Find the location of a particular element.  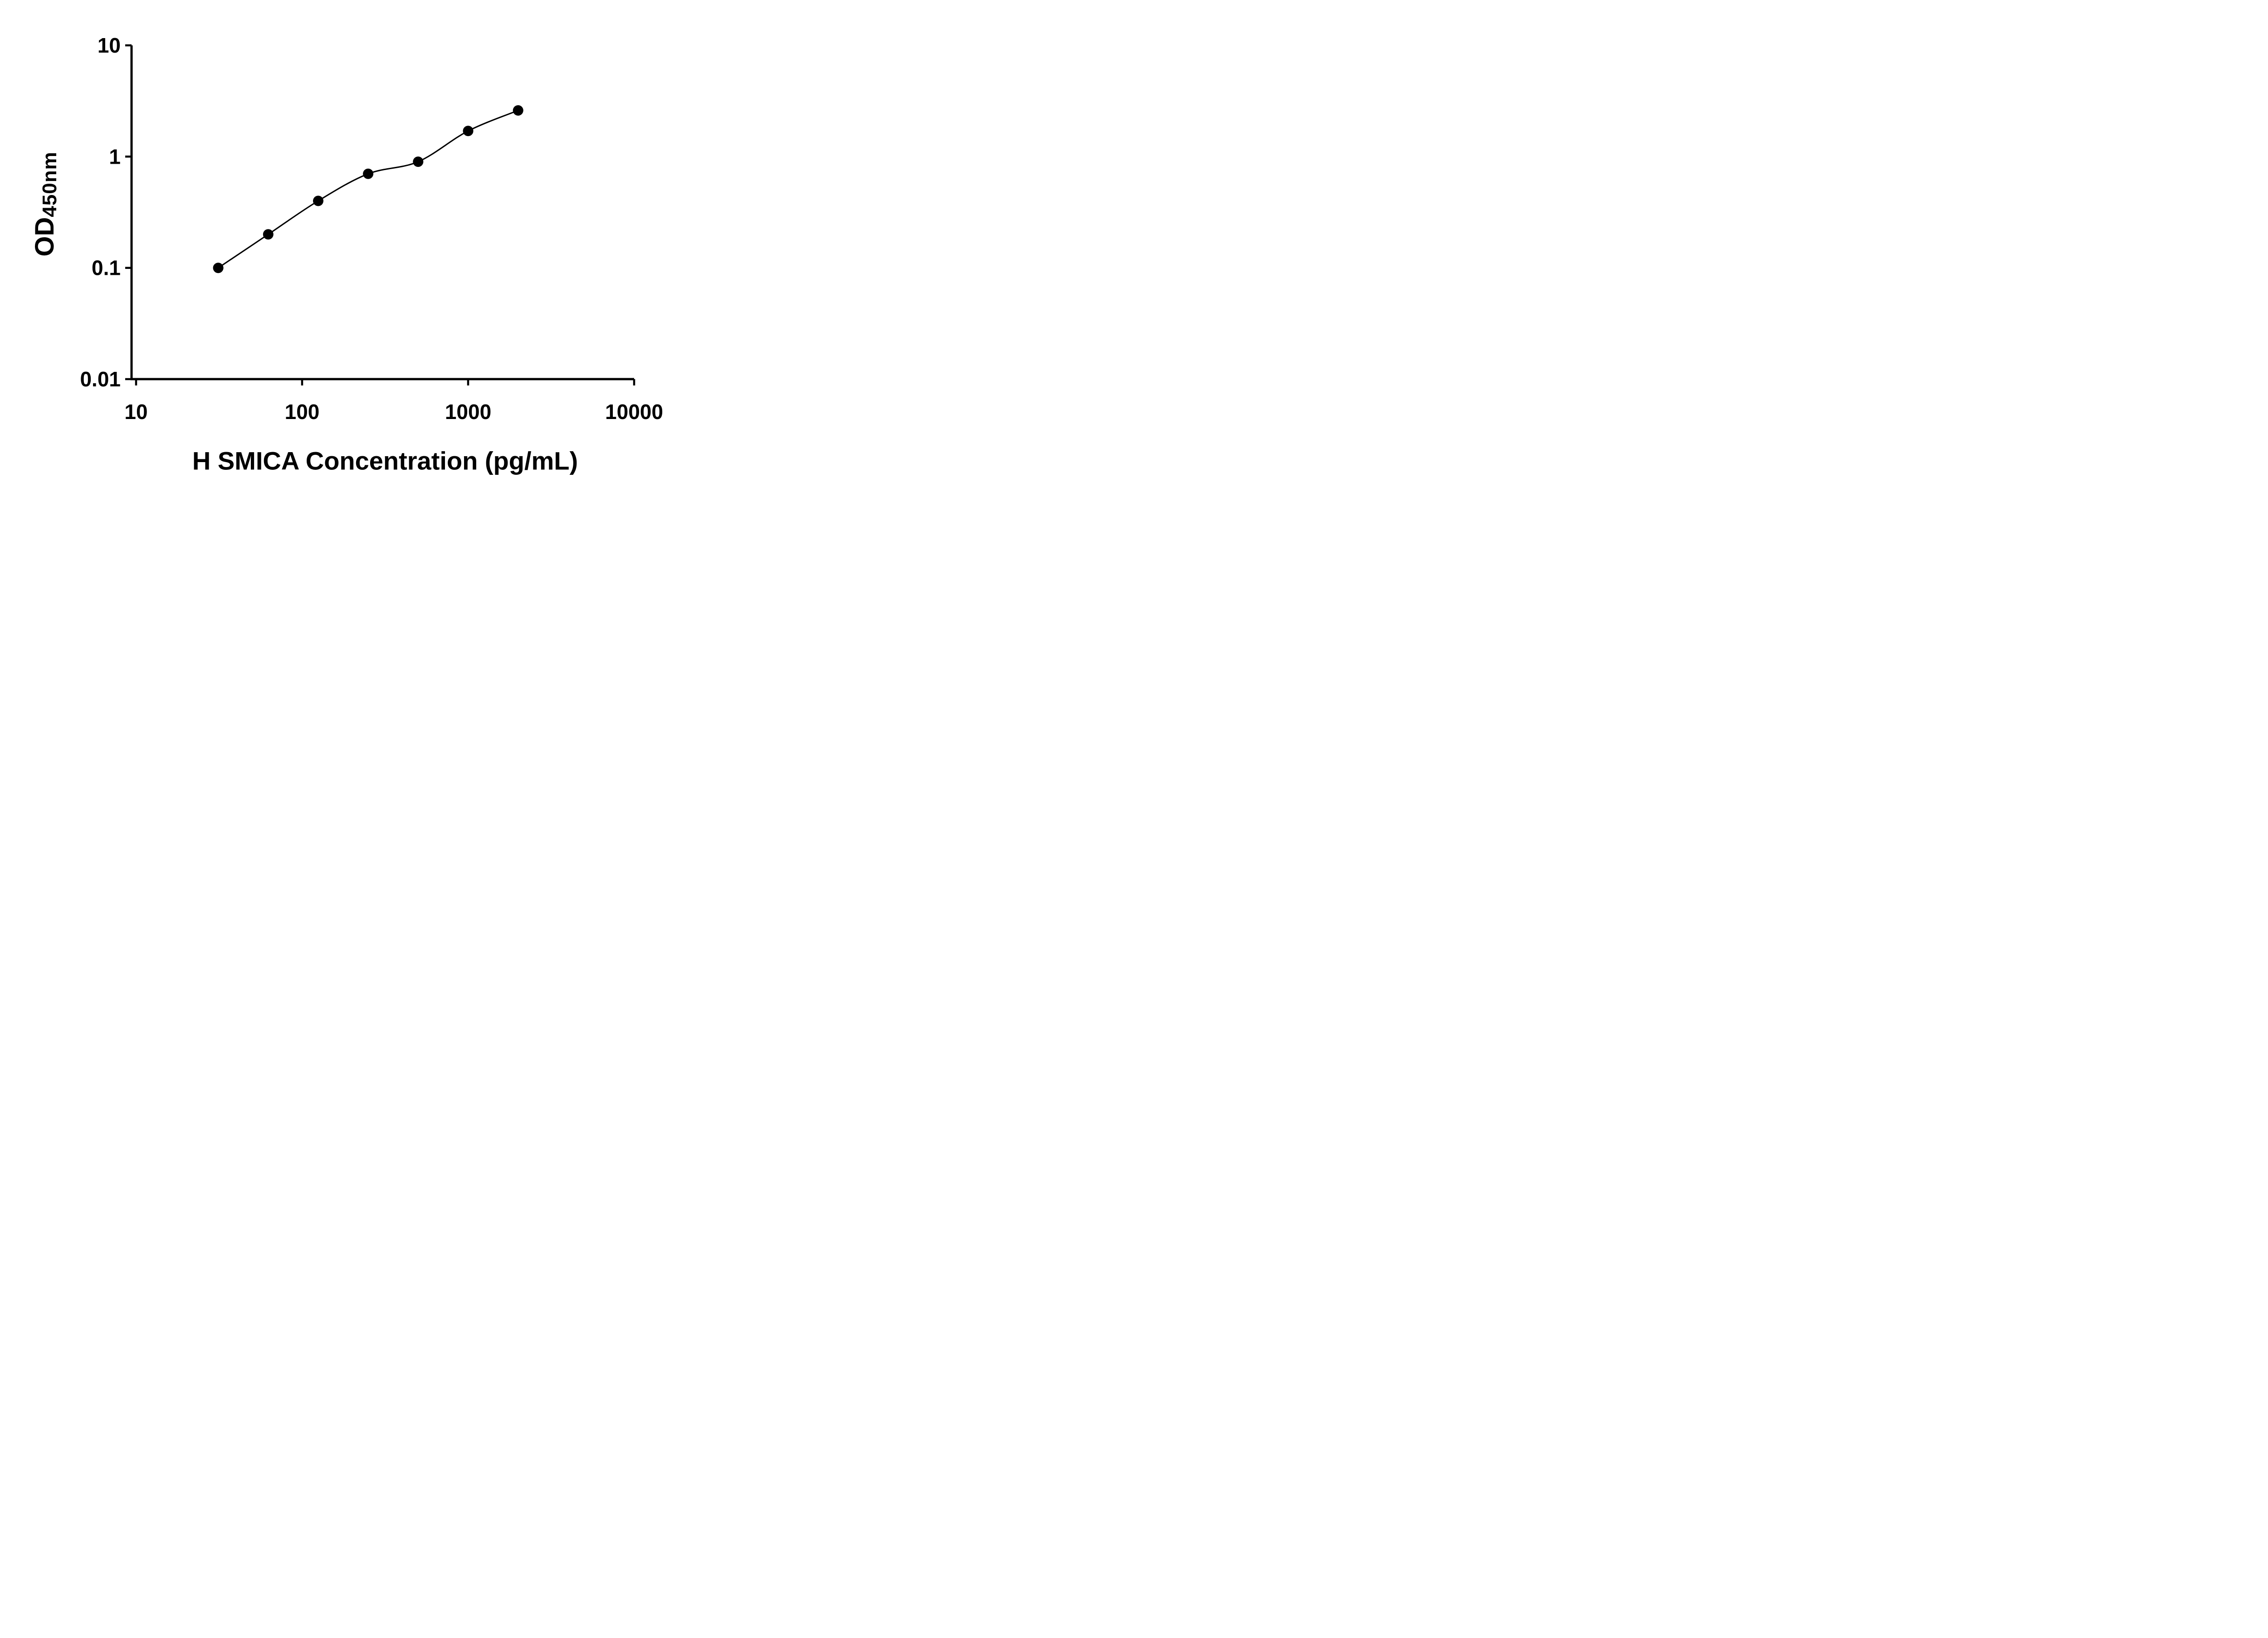

y-tick-label: 0.1 is located at coordinates (106, 268).